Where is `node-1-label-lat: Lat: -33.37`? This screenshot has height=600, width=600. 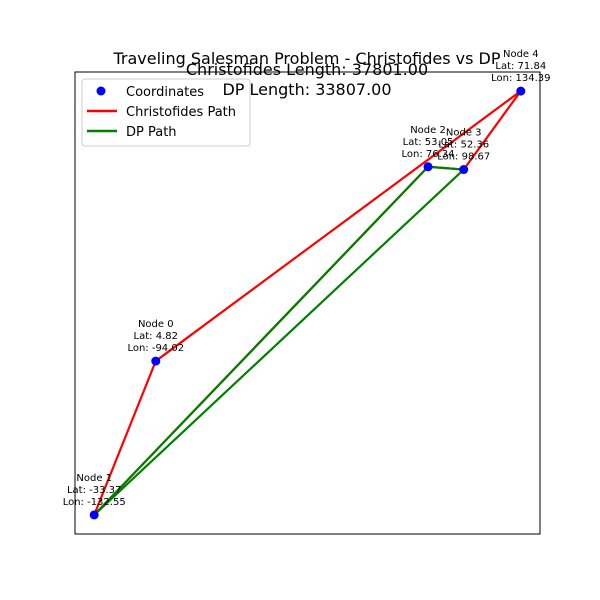 node-1-label-lat: Lat: -33.37 is located at coordinates (94, 490).